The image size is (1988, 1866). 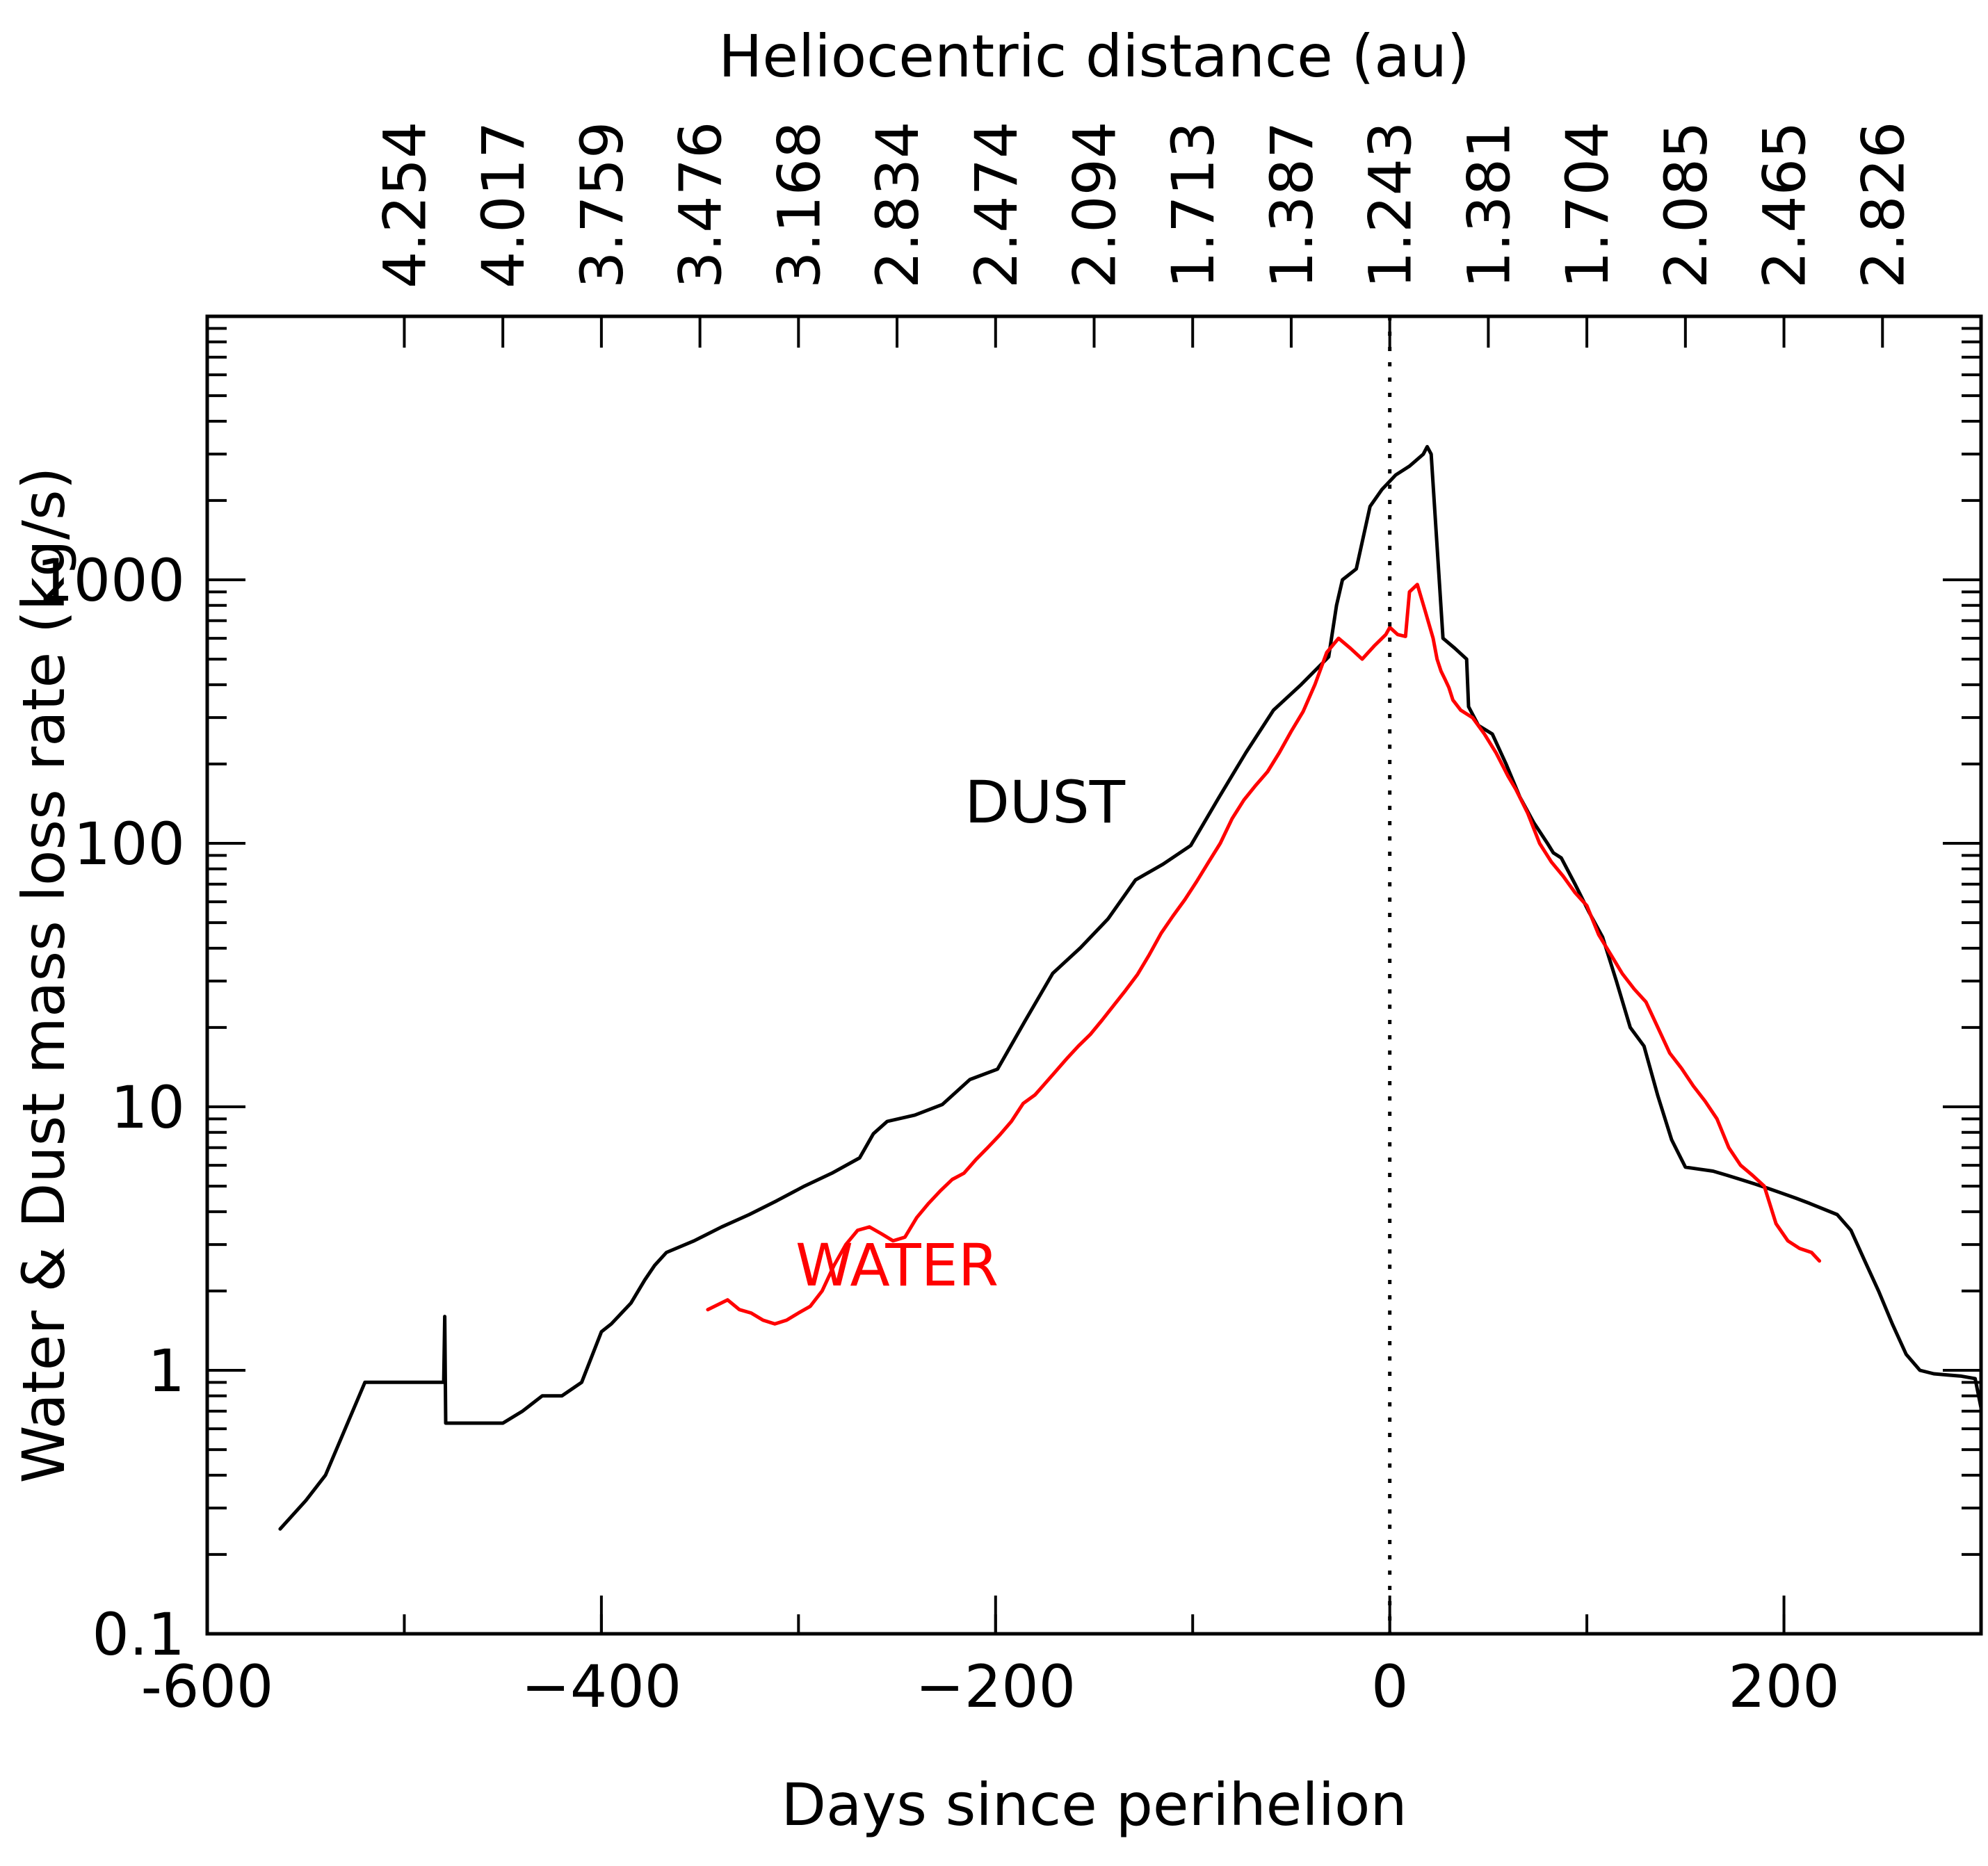 I want to click on top-axis-label: Heliocentric distance (au), so click(x=1094, y=56).